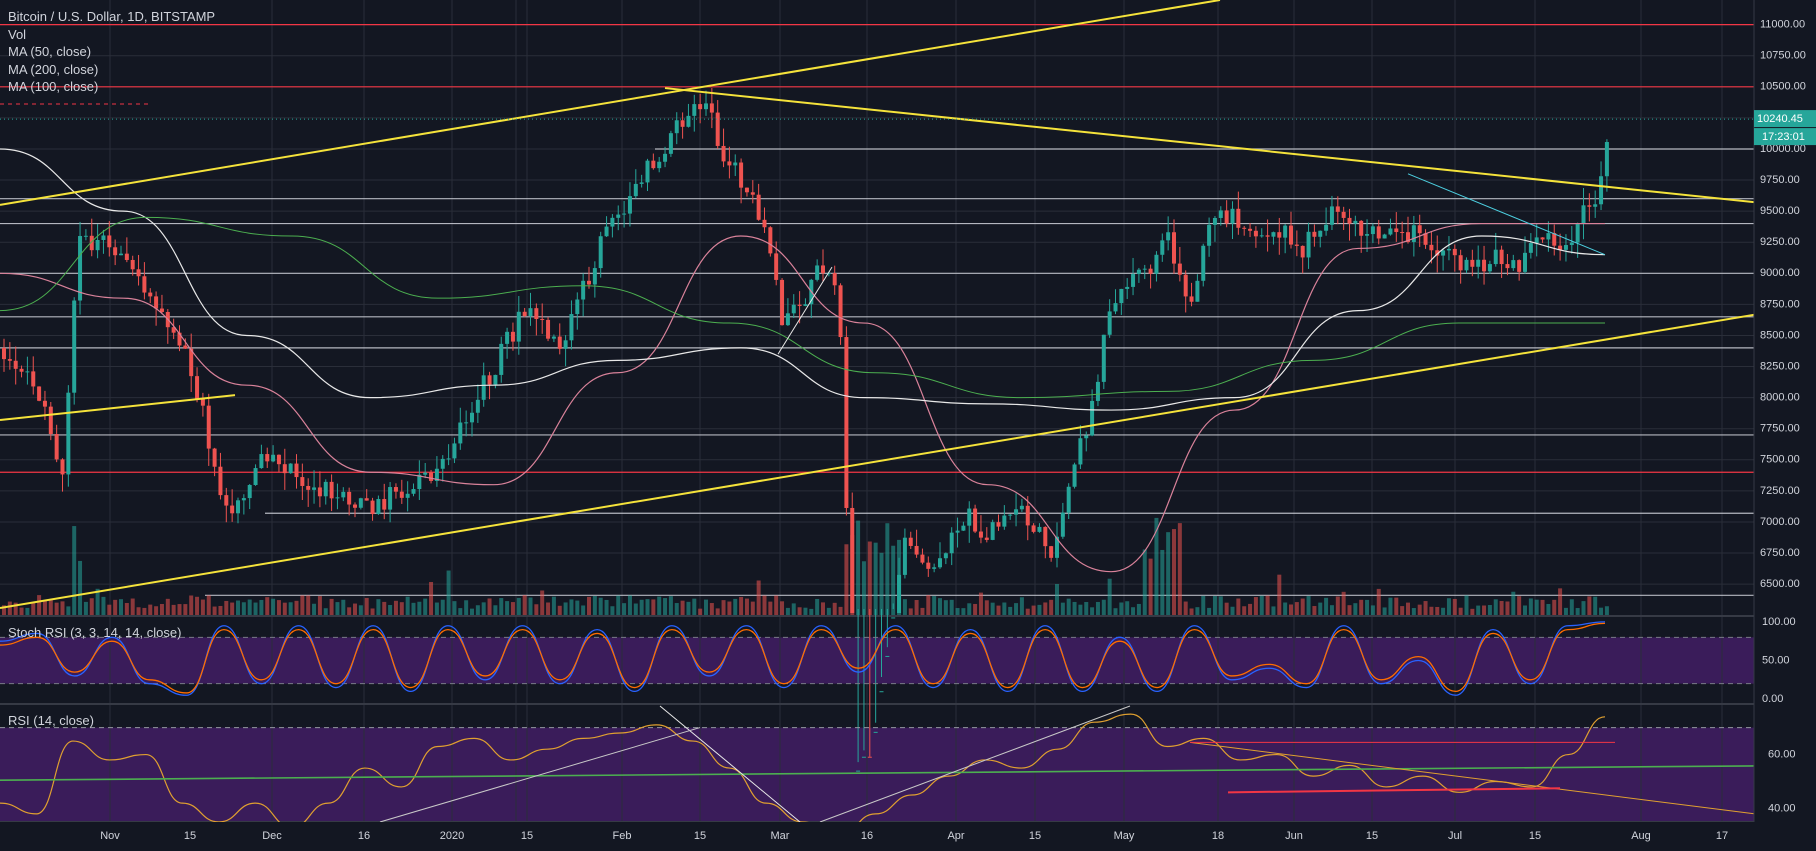 Image resolution: width=1816 pixels, height=851 pixels. Describe the element at coordinates (1772, 699) in the screenshot. I see `stoch-tick-label: 0.00` at that location.